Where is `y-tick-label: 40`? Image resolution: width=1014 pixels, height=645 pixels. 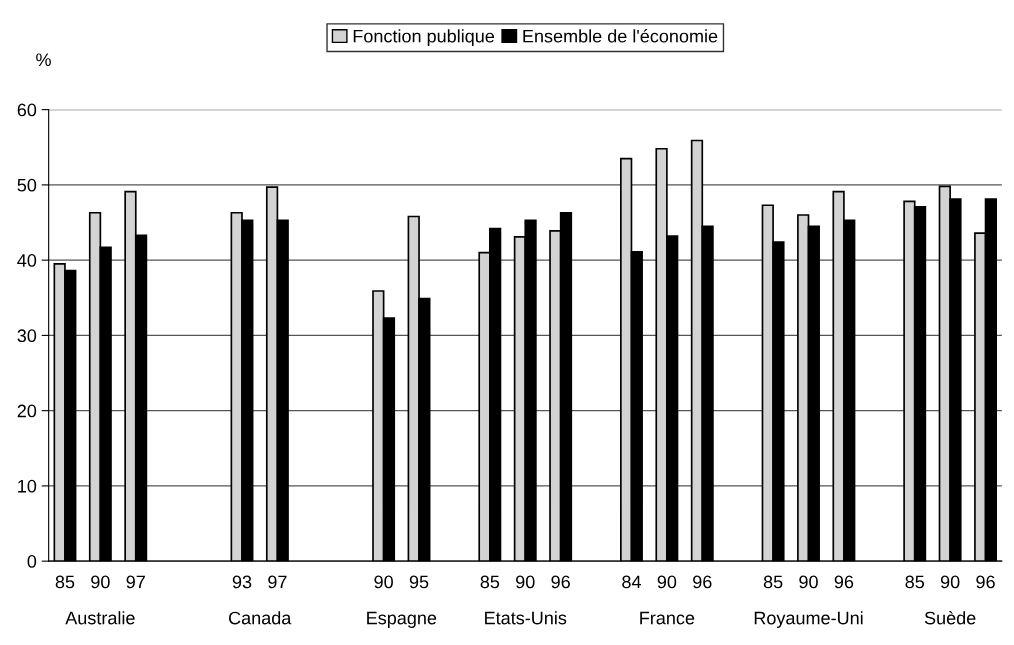 y-tick-label: 40 is located at coordinates (27, 260).